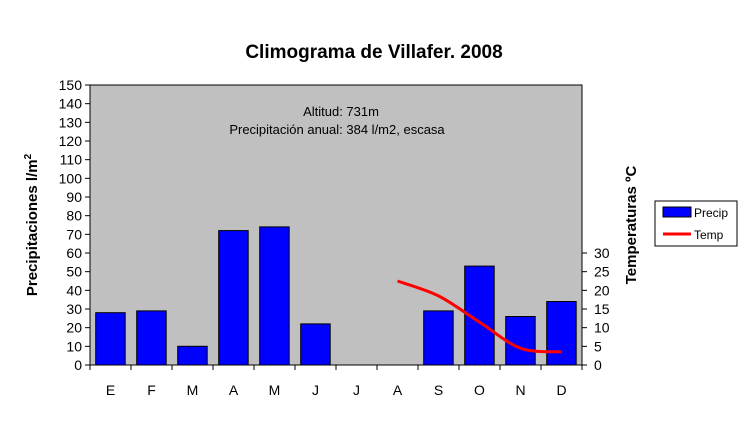 Image resolution: width=747 pixels, height=421 pixels. What do you see at coordinates (602, 328) in the screenshot?
I see `y2-tick-label: 10` at bounding box center [602, 328].